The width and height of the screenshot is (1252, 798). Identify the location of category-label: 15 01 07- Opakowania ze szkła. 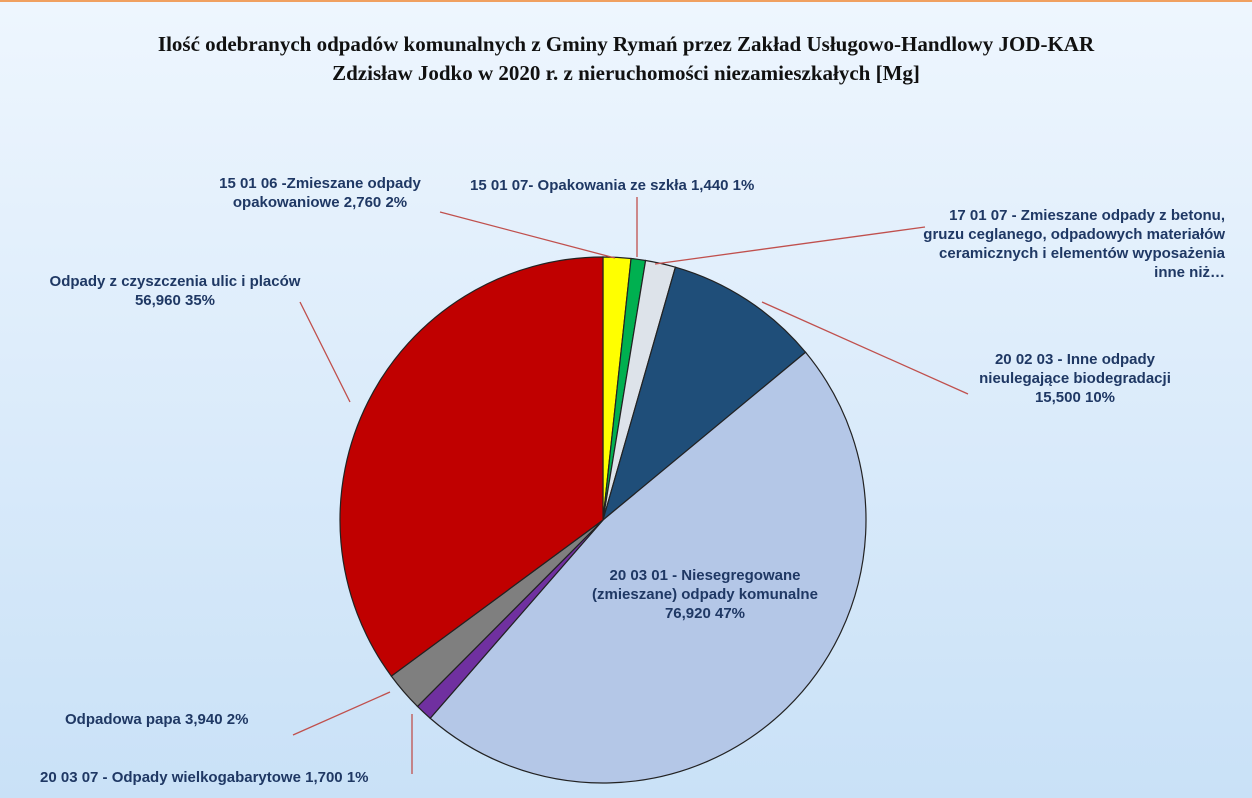
(578, 185).